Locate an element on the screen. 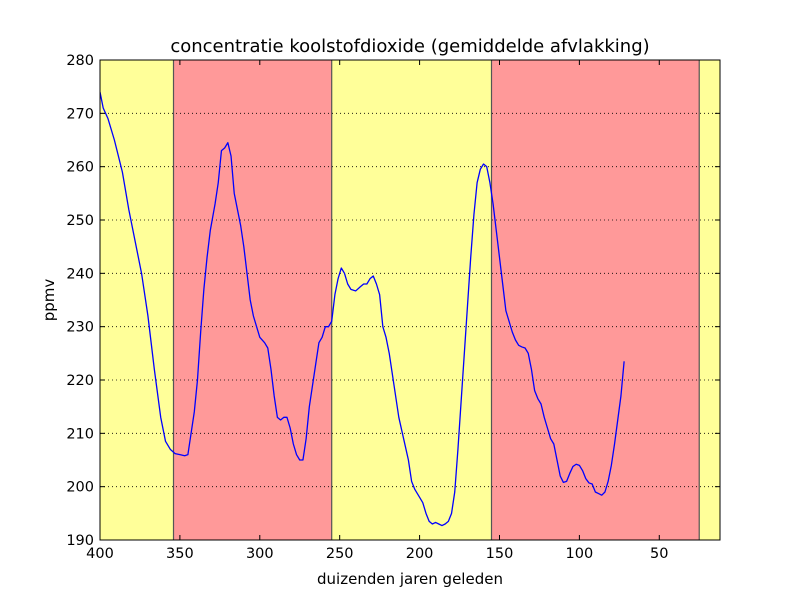  y-tick-label-280: 280 is located at coordinates (80, 61).